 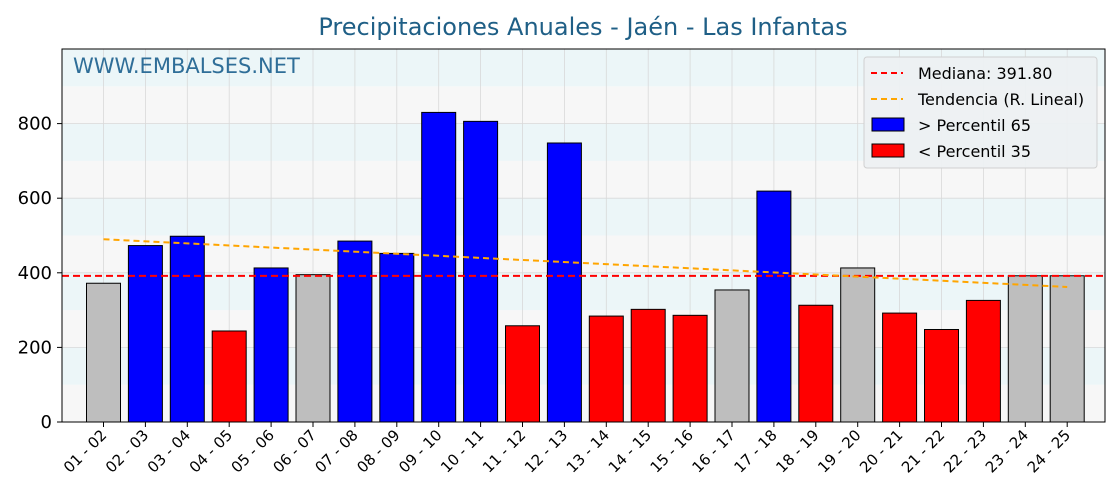 What do you see at coordinates (211, 451) in the screenshot?
I see `x-tick-label: 04 - 05` at bounding box center [211, 451].